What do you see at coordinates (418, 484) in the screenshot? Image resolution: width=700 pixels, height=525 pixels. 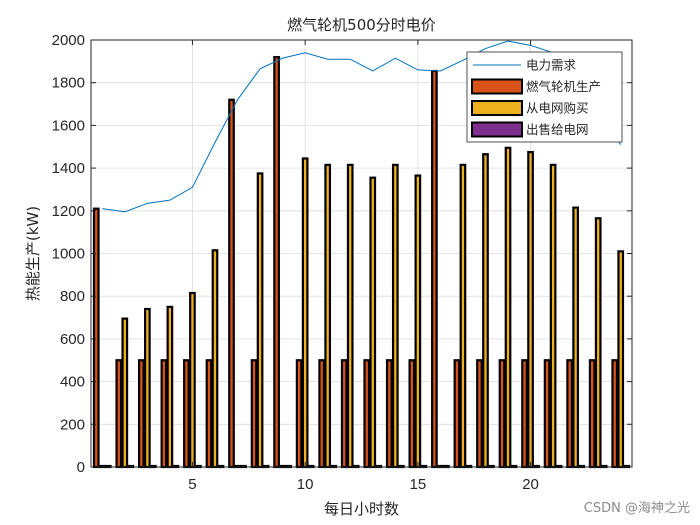 I see `x-tick-label: 15` at bounding box center [418, 484].